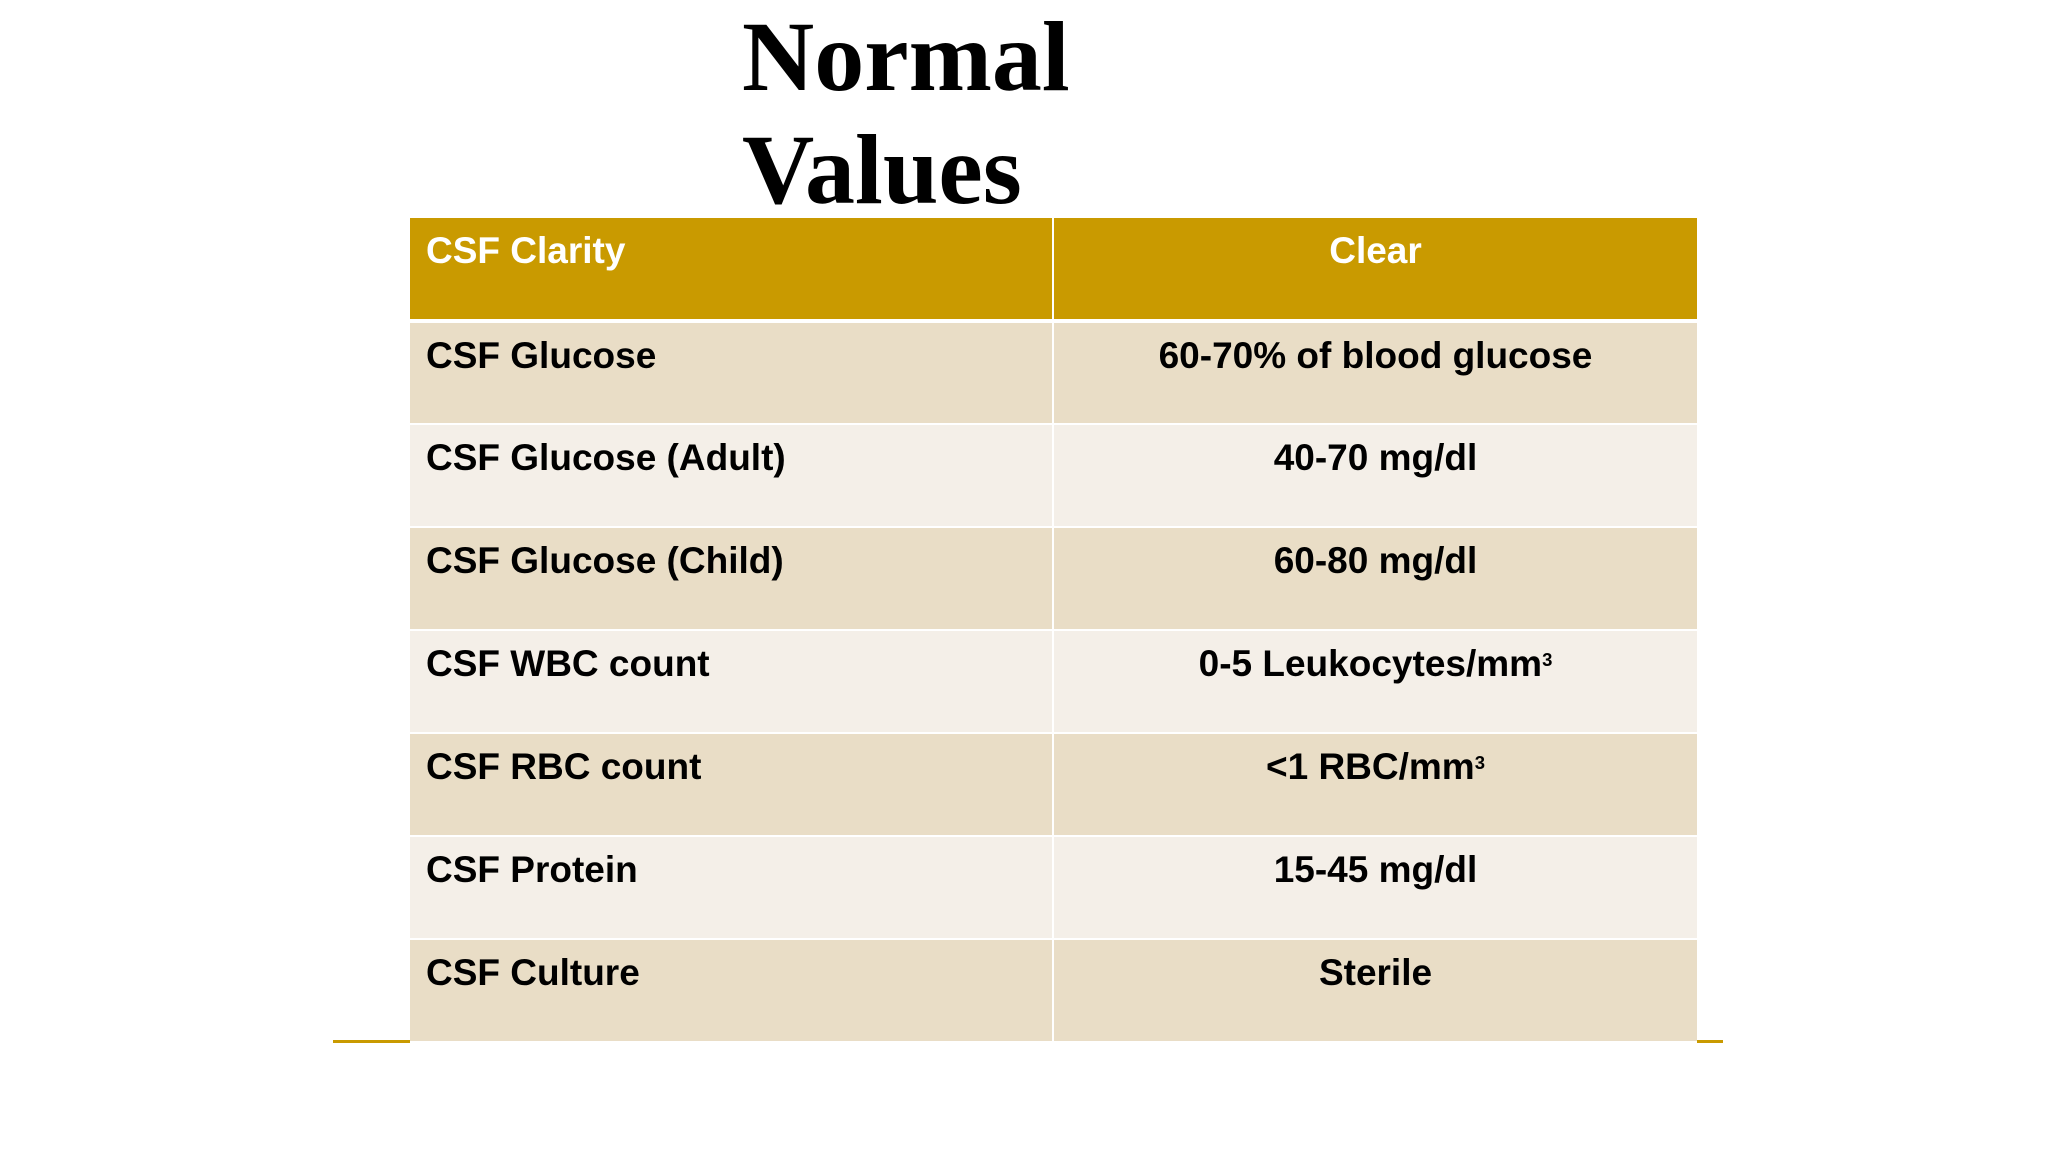 The width and height of the screenshot is (2048, 1152). Describe the element at coordinates (732, 373) in the screenshot. I see `row-label-cell: CSF Glucose` at that location.